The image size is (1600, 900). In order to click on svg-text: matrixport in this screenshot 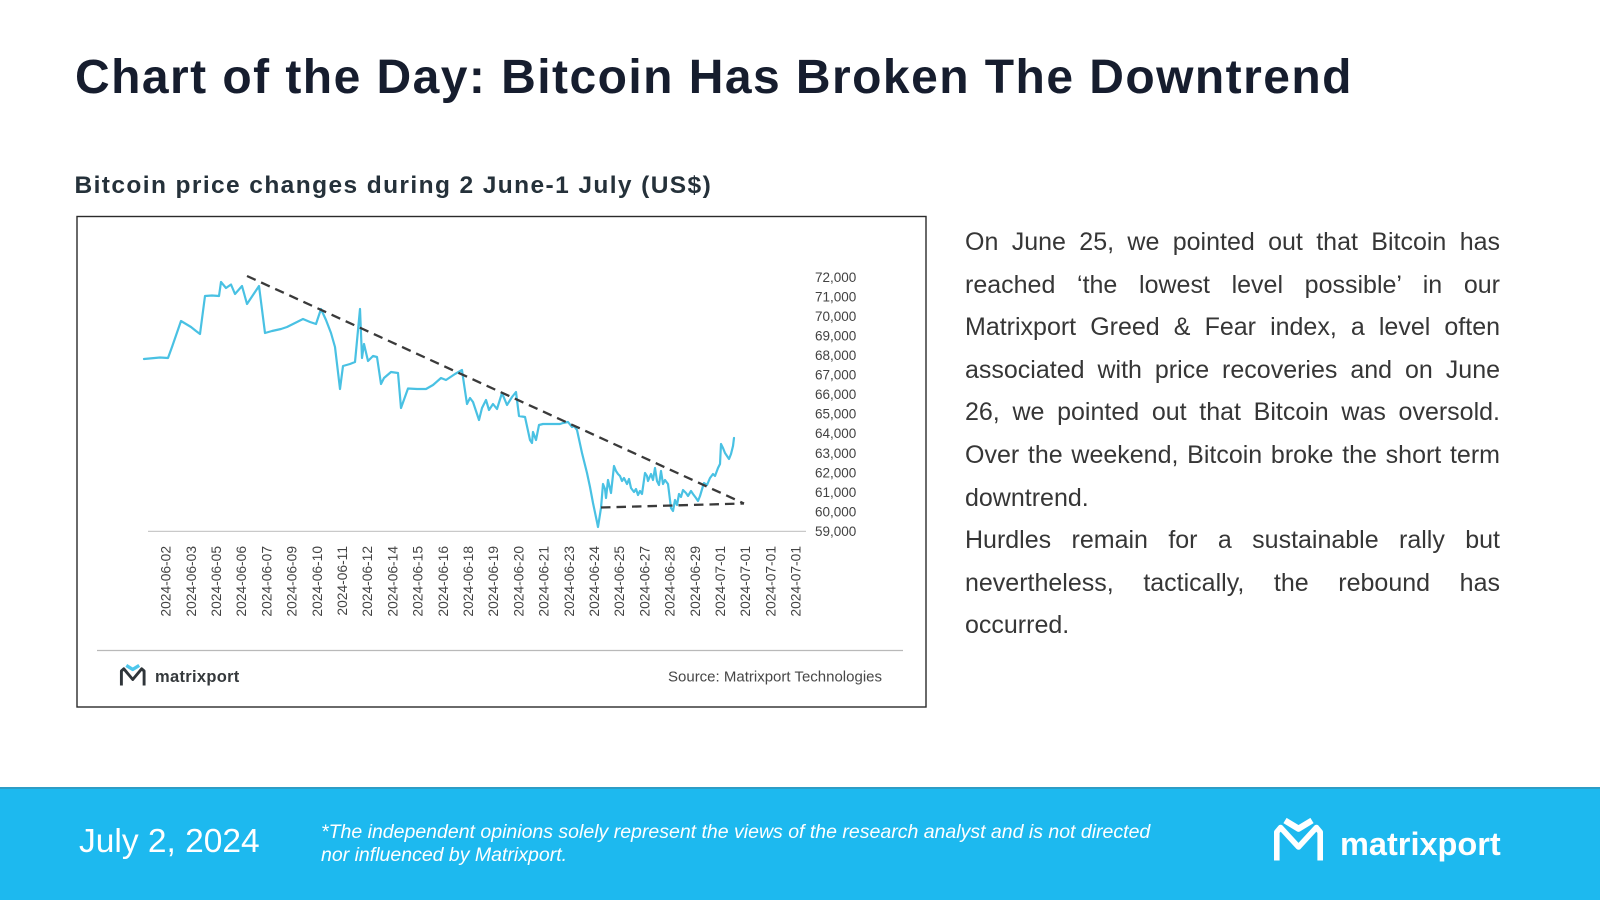, I will do `click(197, 677)`.